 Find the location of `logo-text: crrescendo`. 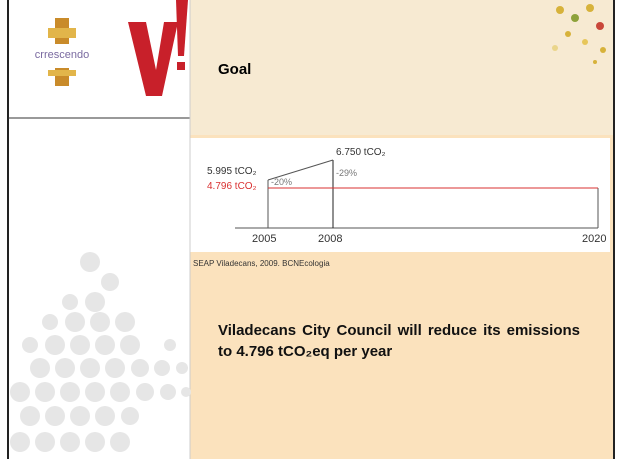

logo-text: crrescendo is located at coordinates (62, 55).